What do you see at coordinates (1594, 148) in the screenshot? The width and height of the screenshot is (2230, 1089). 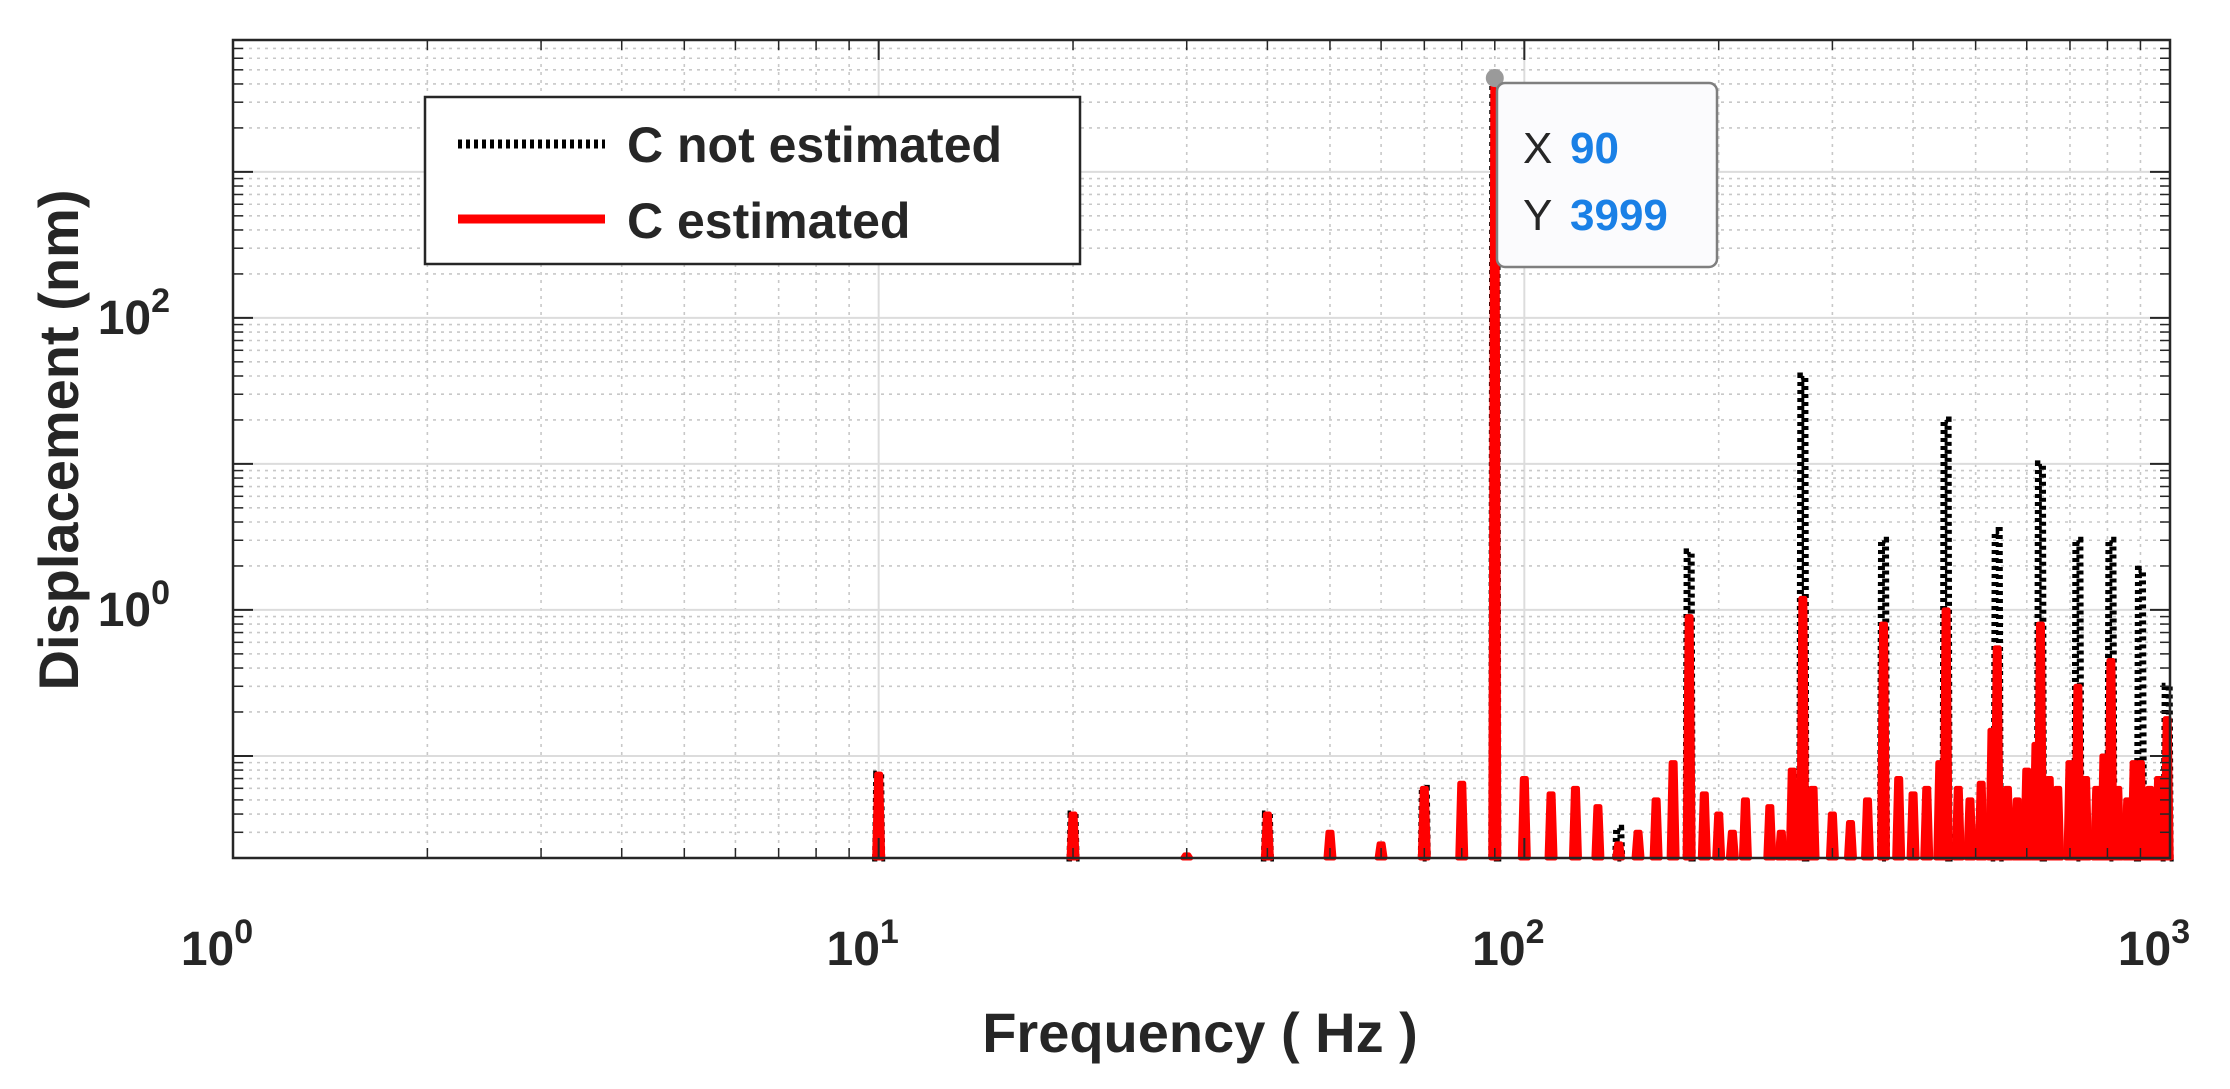 I see `datatip-x-value: 90` at bounding box center [1594, 148].